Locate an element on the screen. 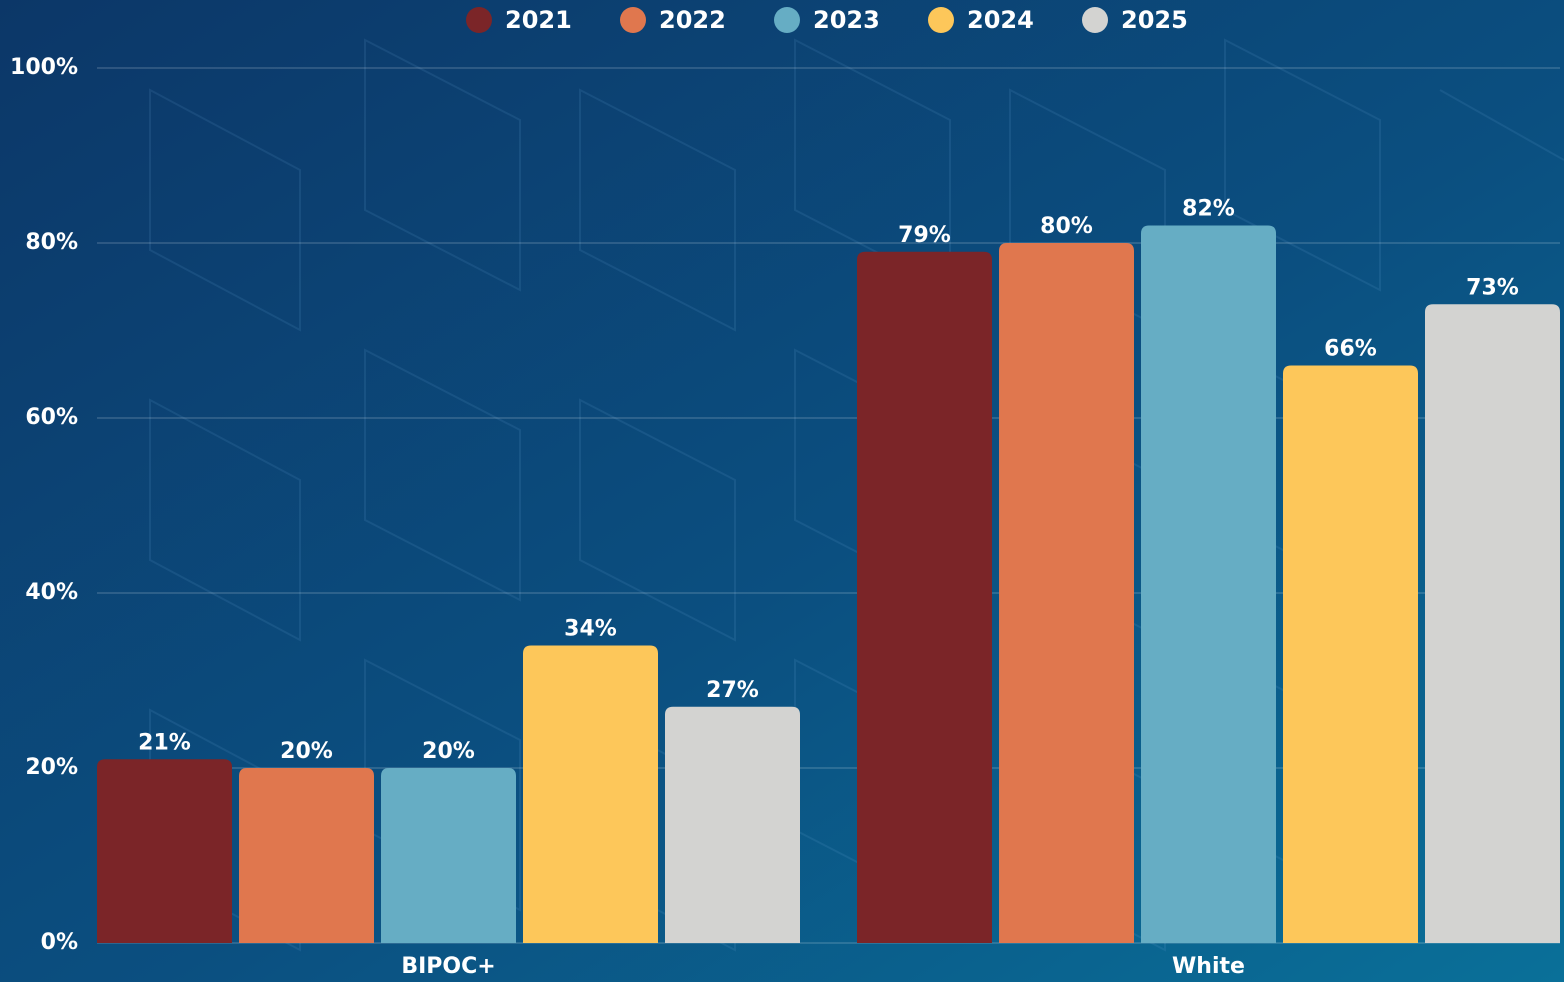 Image resolution: width=1564 pixels, height=982 pixels. legend-label: 2022 is located at coordinates (692, 20).